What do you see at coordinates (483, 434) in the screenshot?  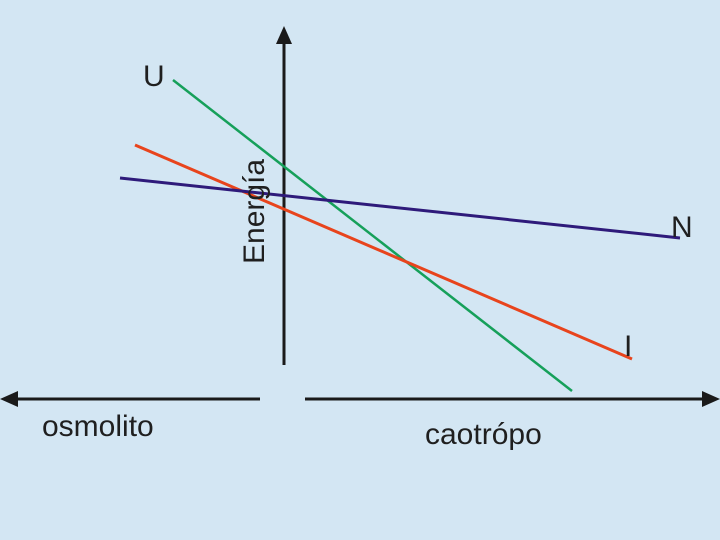 I see `caotropo-label: caotrópo` at bounding box center [483, 434].